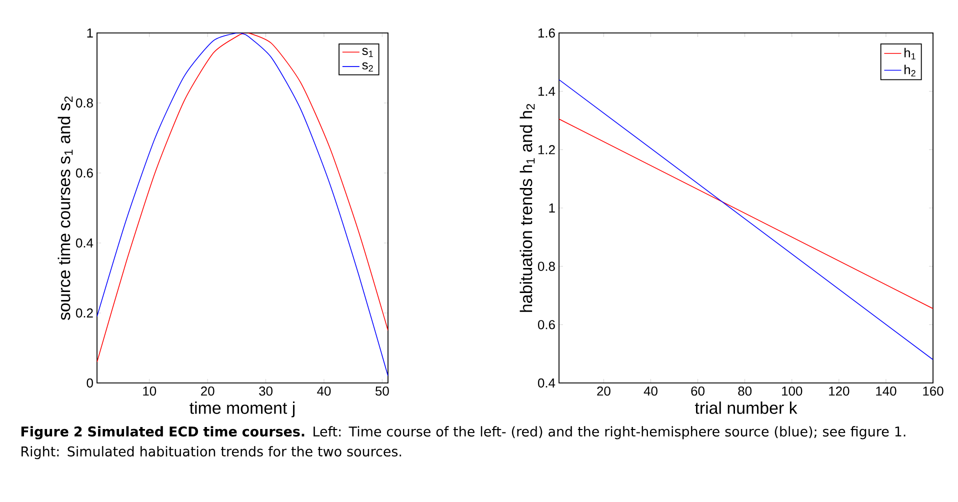 This screenshot has width=958, height=502. I want to click on y-tick-label: 1.4, so click(547, 91).